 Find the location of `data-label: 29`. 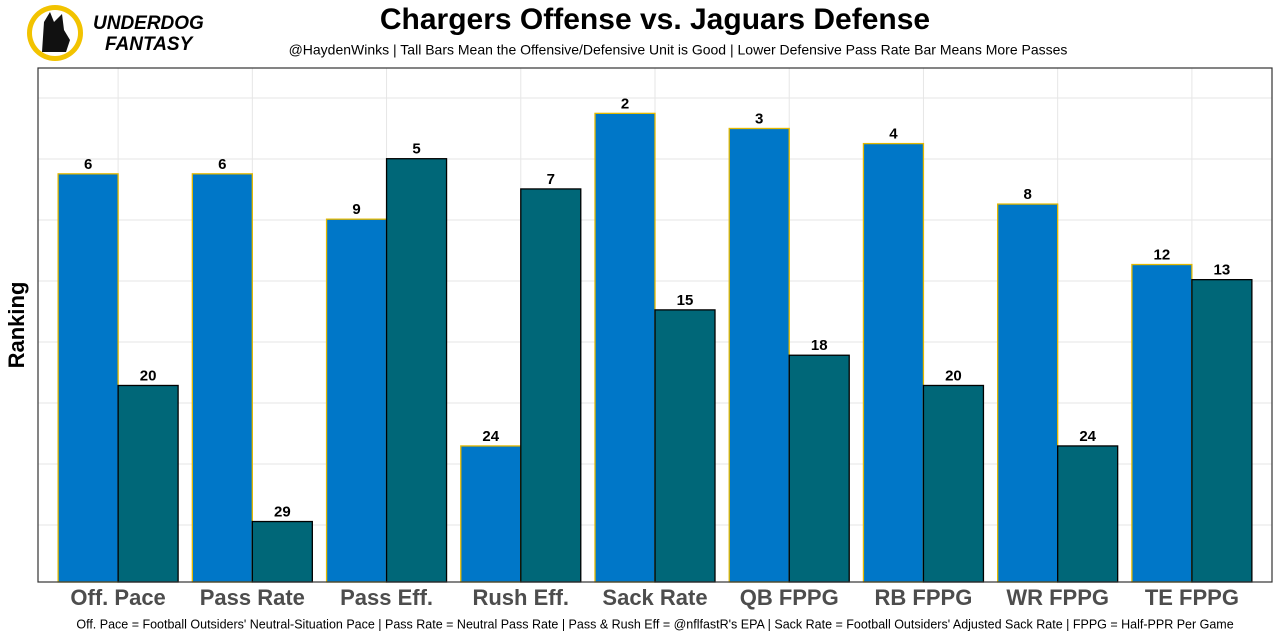

data-label: 29 is located at coordinates (282, 511).